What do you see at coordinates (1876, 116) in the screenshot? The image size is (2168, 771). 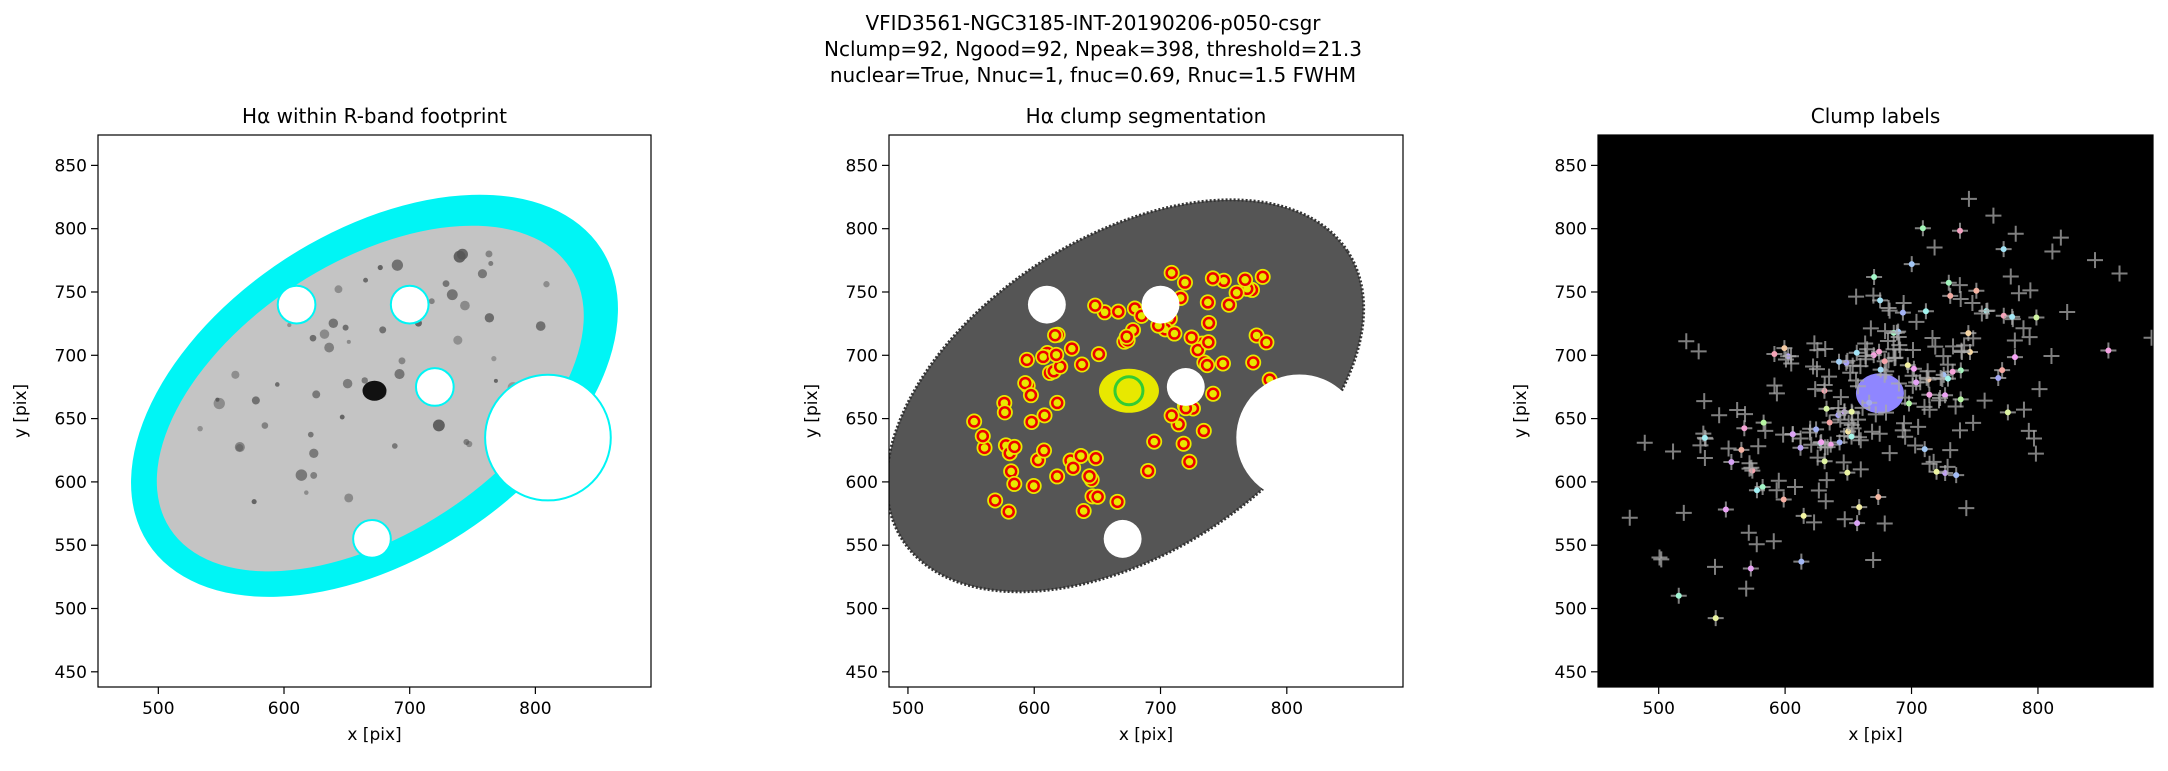 I see `axes-title: Clump labels` at bounding box center [1876, 116].